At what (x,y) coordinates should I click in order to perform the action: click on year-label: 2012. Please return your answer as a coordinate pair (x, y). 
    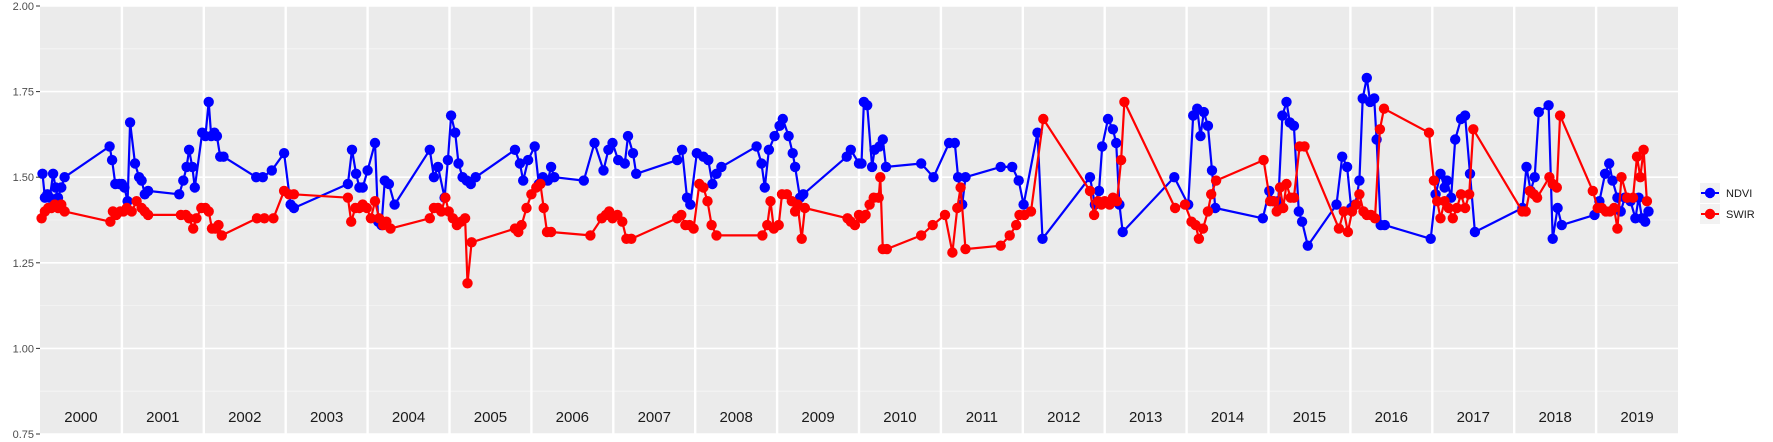
    Looking at the image, I should click on (1063, 417).